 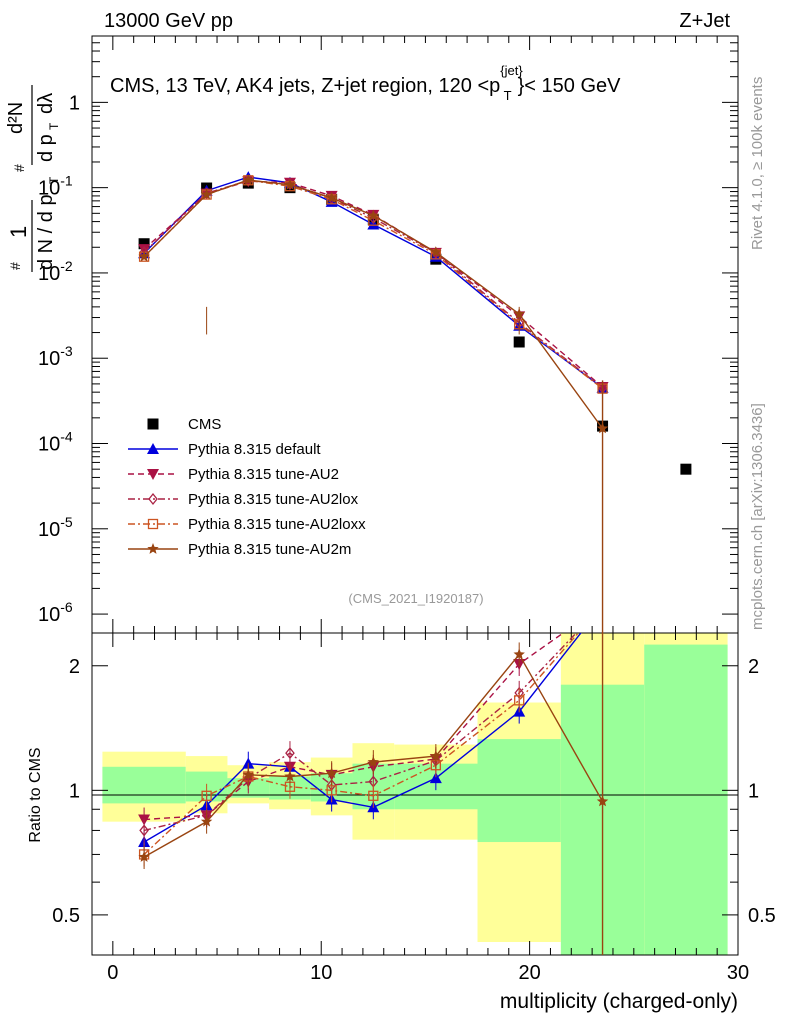 I want to click on legend-marker-default, so click(x=153, y=448).